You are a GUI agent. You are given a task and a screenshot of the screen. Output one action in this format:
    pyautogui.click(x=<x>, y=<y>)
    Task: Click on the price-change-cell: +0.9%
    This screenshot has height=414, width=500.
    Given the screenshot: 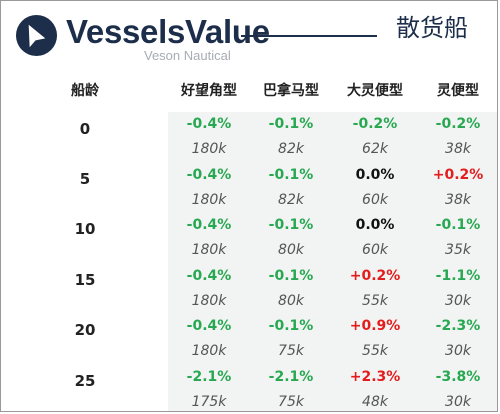 What is the action you would take?
    pyautogui.click(x=375, y=326)
    